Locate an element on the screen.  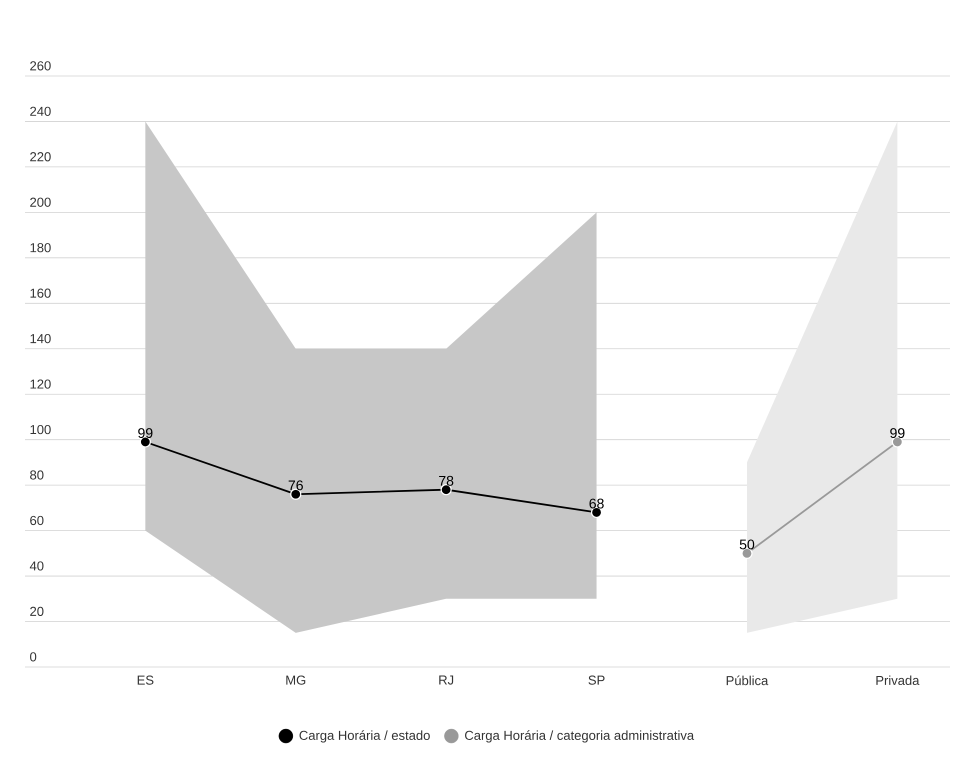
y-tick-label: 240 is located at coordinates (40, 111).